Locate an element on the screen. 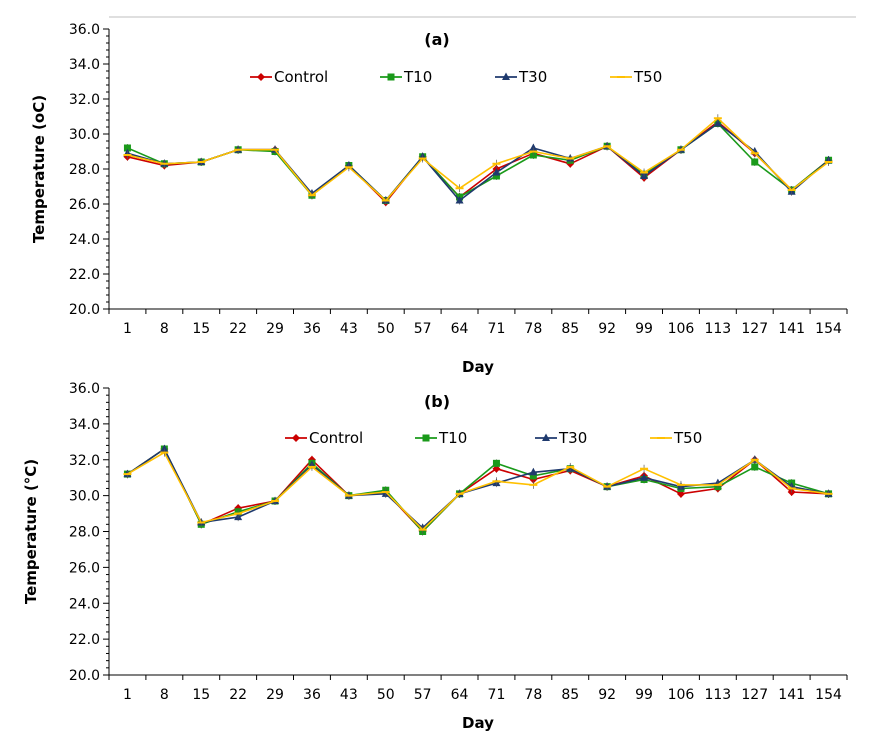 This screenshot has height=746, width=872. x-tick-label: 78 is located at coordinates (533, 695).